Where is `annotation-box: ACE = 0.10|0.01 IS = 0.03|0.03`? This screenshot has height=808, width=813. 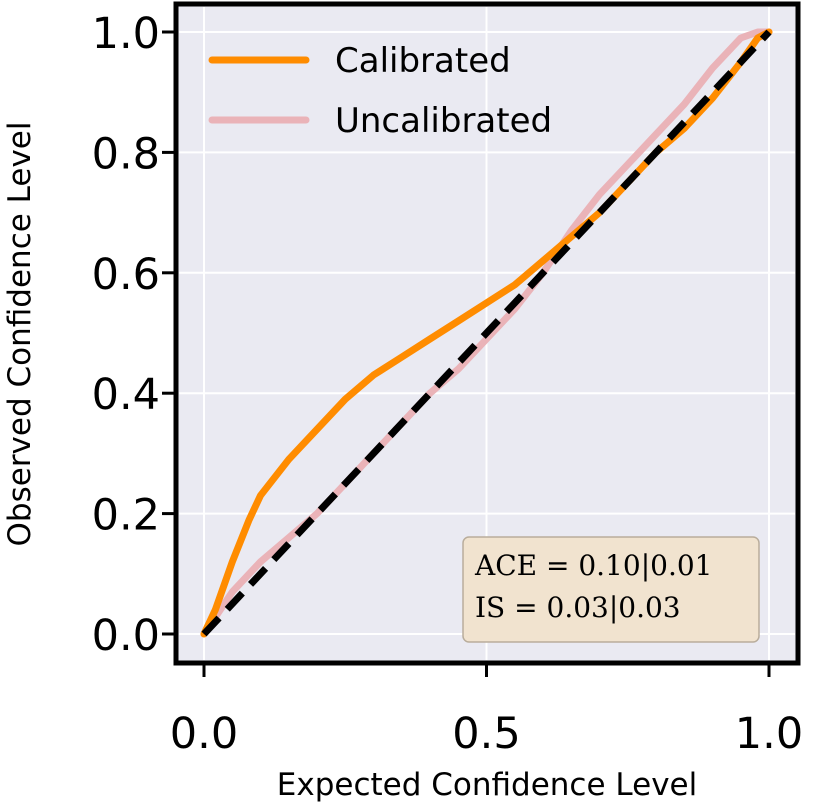 annotation-box: ACE = 0.10|0.01 IS = 0.03|0.03 is located at coordinates (611, 589).